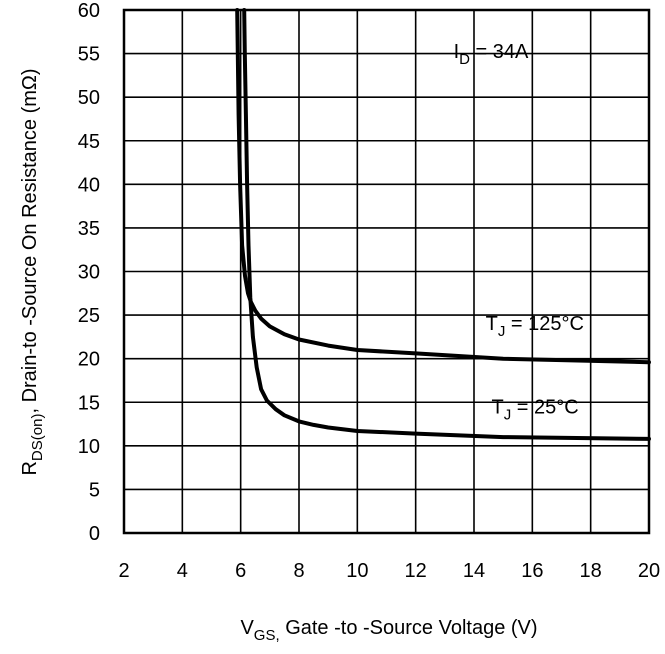 The image size is (665, 654). What do you see at coordinates (544, 324) in the screenshot?
I see `annotation-rest: = 125°C` at bounding box center [544, 324].